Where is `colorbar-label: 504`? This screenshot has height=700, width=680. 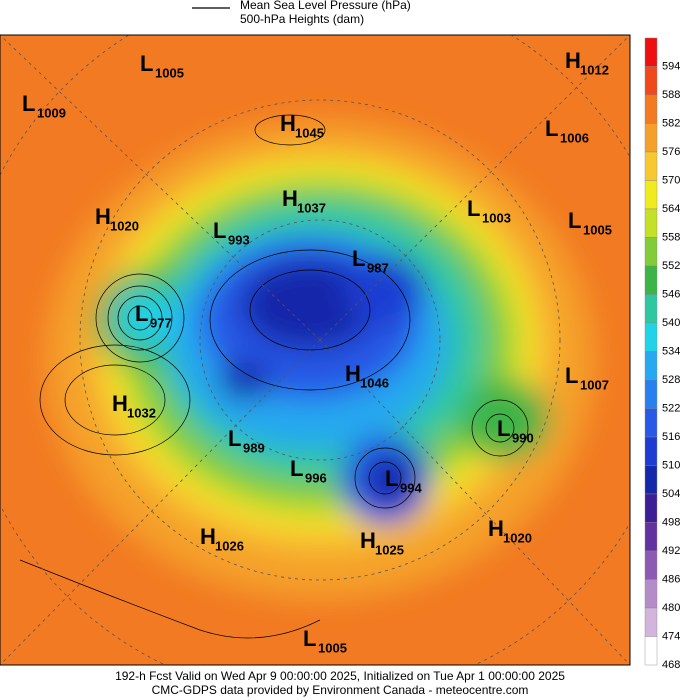
colorbar-label: 504 is located at coordinates (671, 494).